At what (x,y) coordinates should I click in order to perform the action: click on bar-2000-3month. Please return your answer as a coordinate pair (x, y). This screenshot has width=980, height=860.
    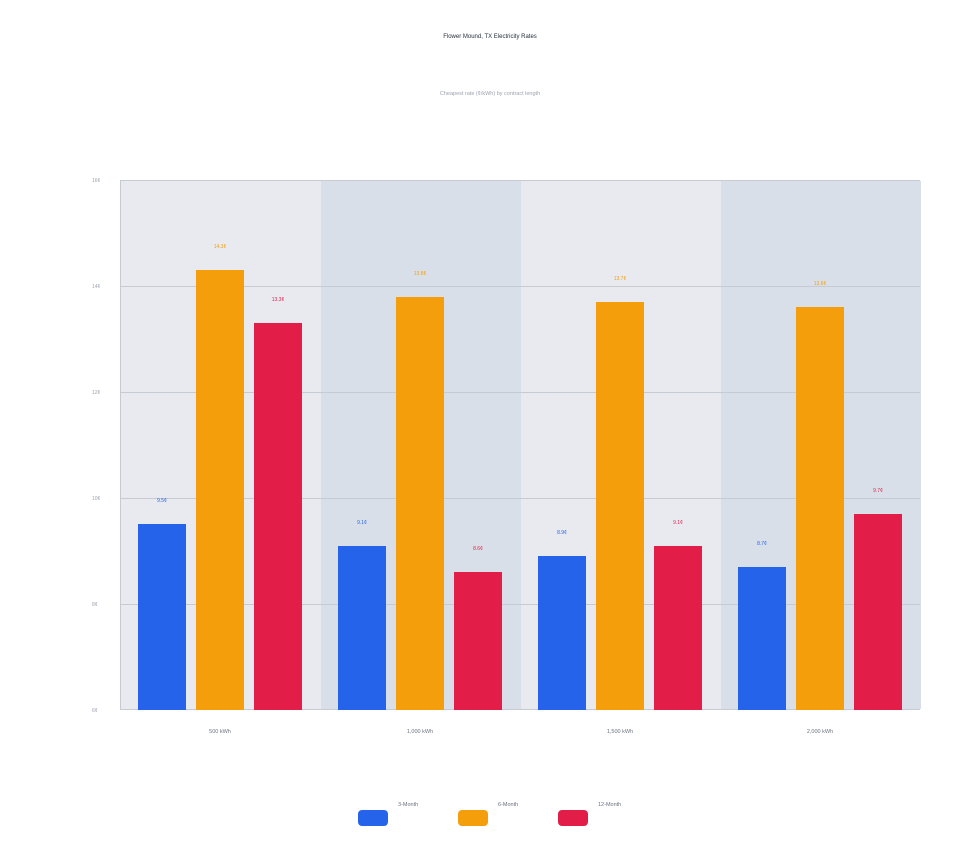
    Looking at the image, I should click on (762, 638).